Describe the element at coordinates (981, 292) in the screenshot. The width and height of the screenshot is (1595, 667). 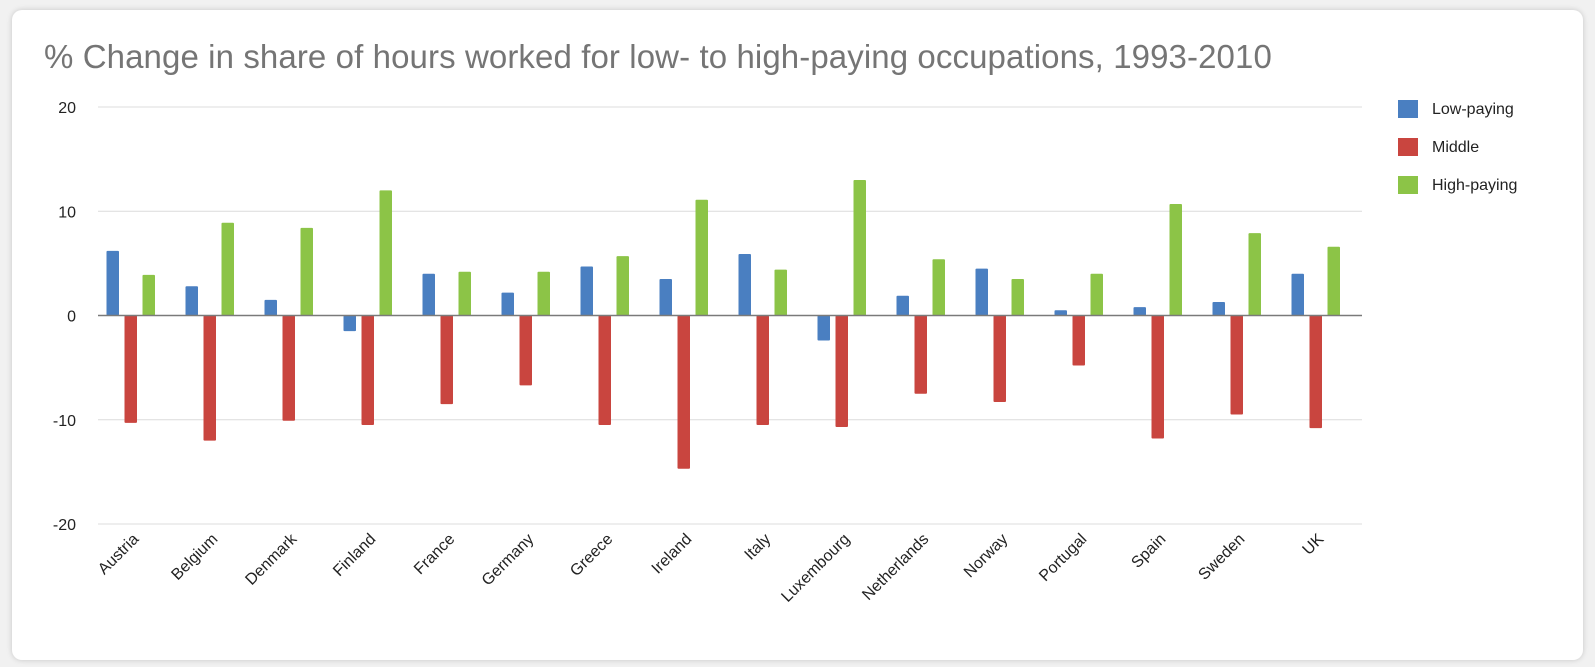
I see `bar-low-paying-norway` at that location.